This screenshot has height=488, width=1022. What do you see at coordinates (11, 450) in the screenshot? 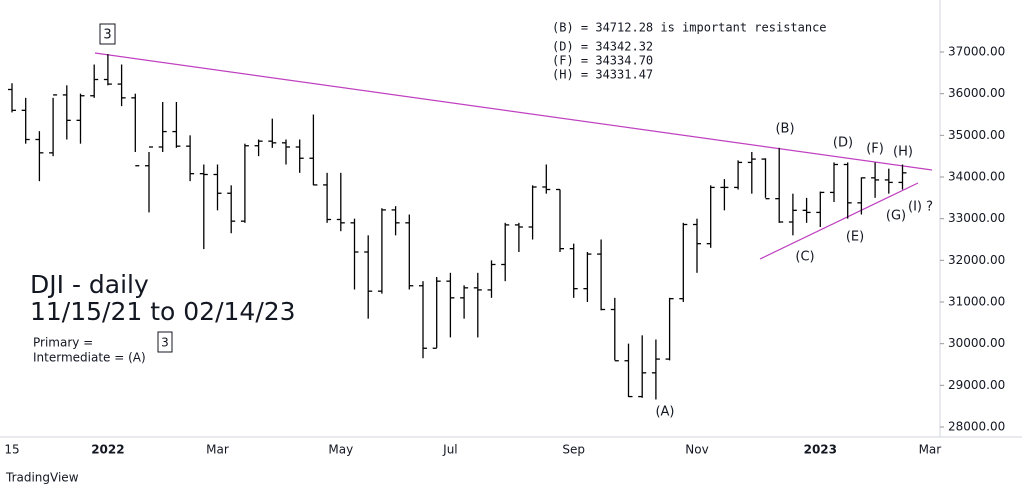
I see `x-tick-label: 15` at bounding box center [11, 450].